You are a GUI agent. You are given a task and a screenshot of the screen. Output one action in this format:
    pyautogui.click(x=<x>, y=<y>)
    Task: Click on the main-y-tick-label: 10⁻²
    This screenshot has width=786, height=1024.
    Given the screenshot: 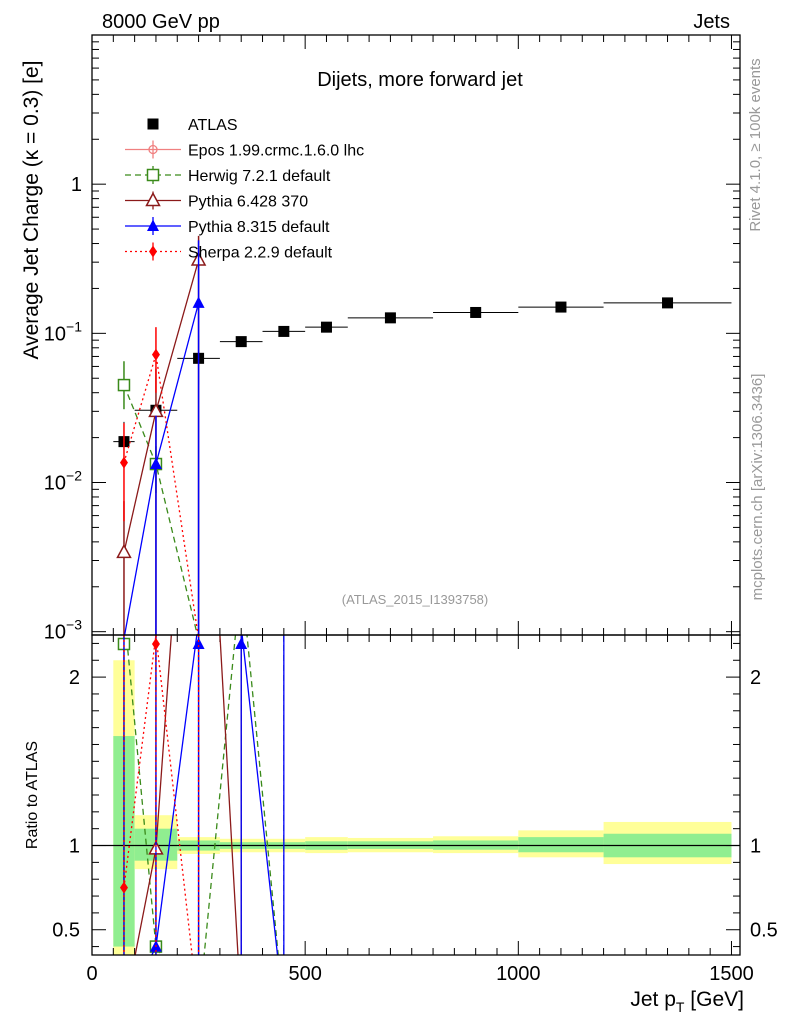 What is the action you would take?
    pyautogui.click(x=63, y=481)
    